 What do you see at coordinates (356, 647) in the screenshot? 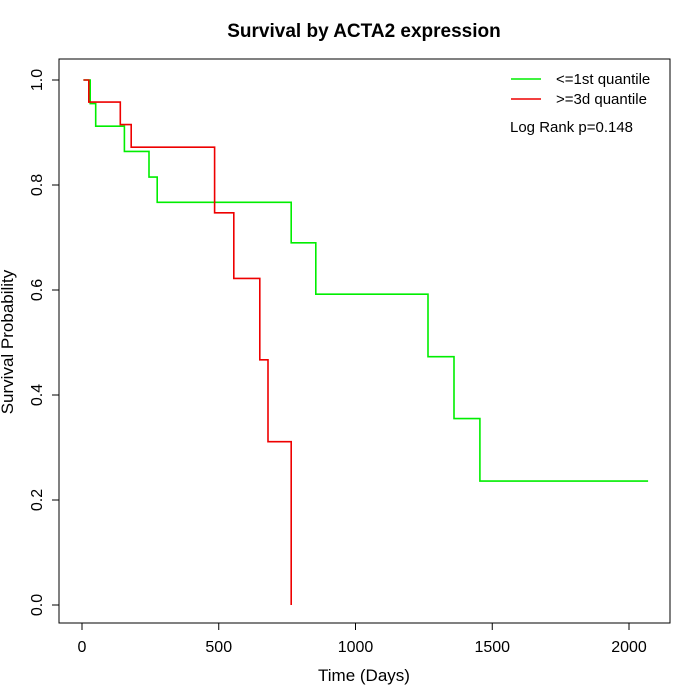
I see `x-tick-label: 1000` at bounding box center [356, 647].